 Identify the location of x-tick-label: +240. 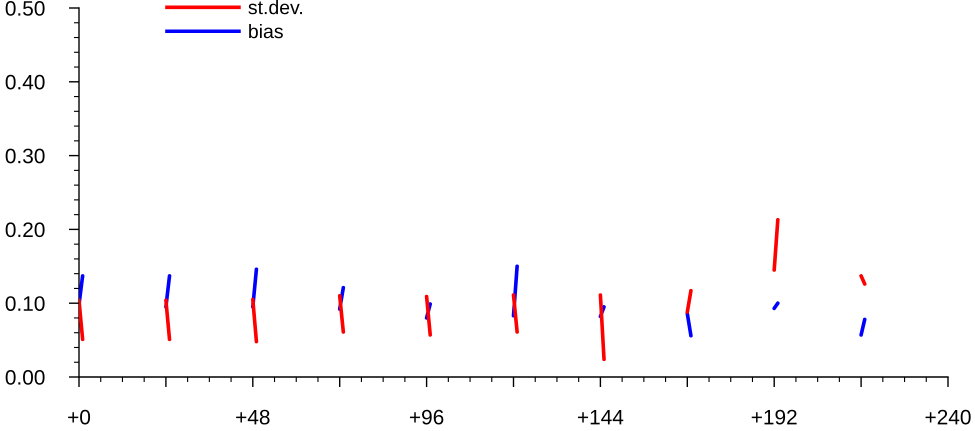
(948, 417).